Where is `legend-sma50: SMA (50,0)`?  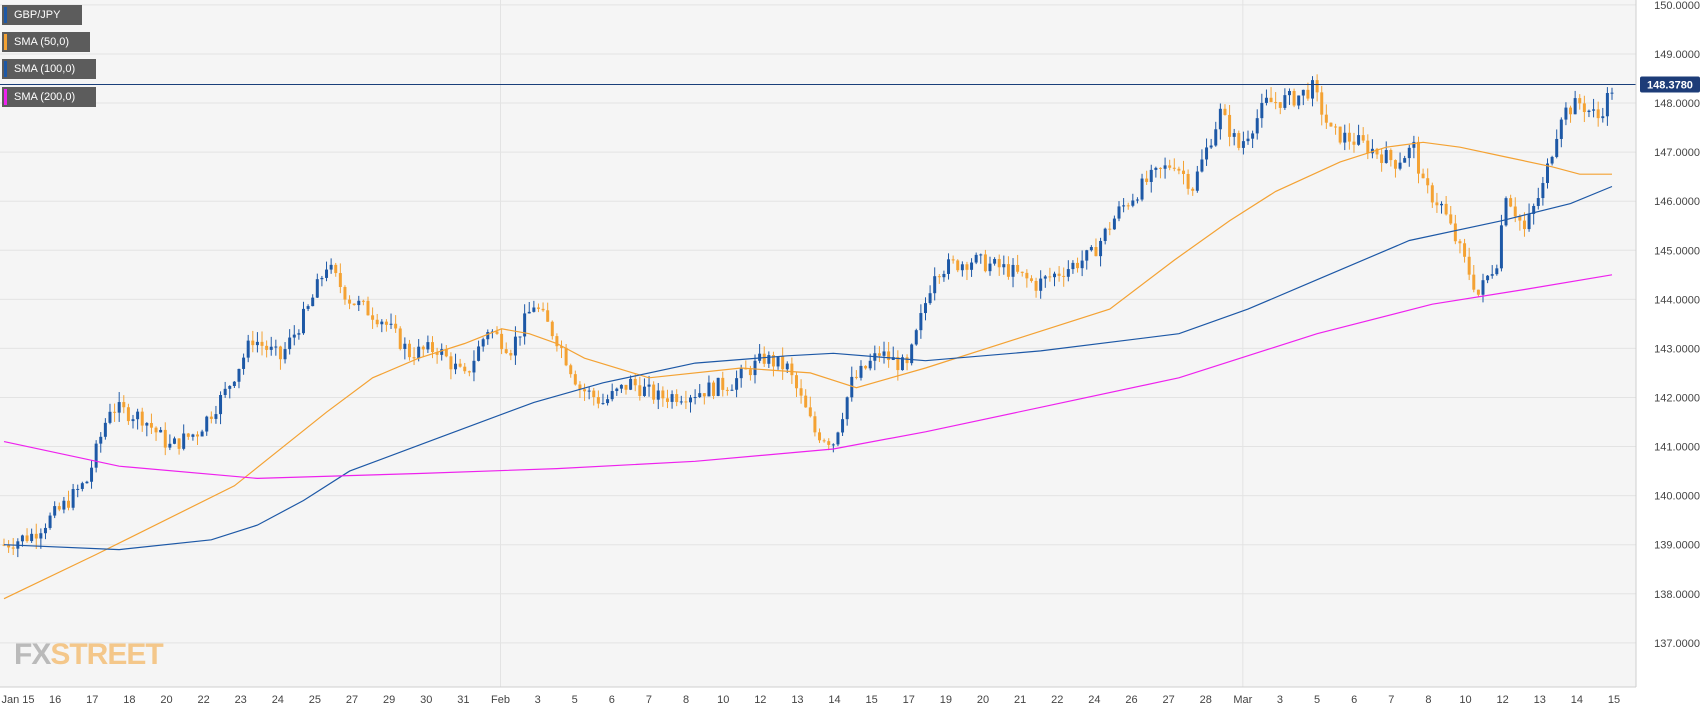 legend-sma50: SMA (50,0) is located at coordinates (46, 42).